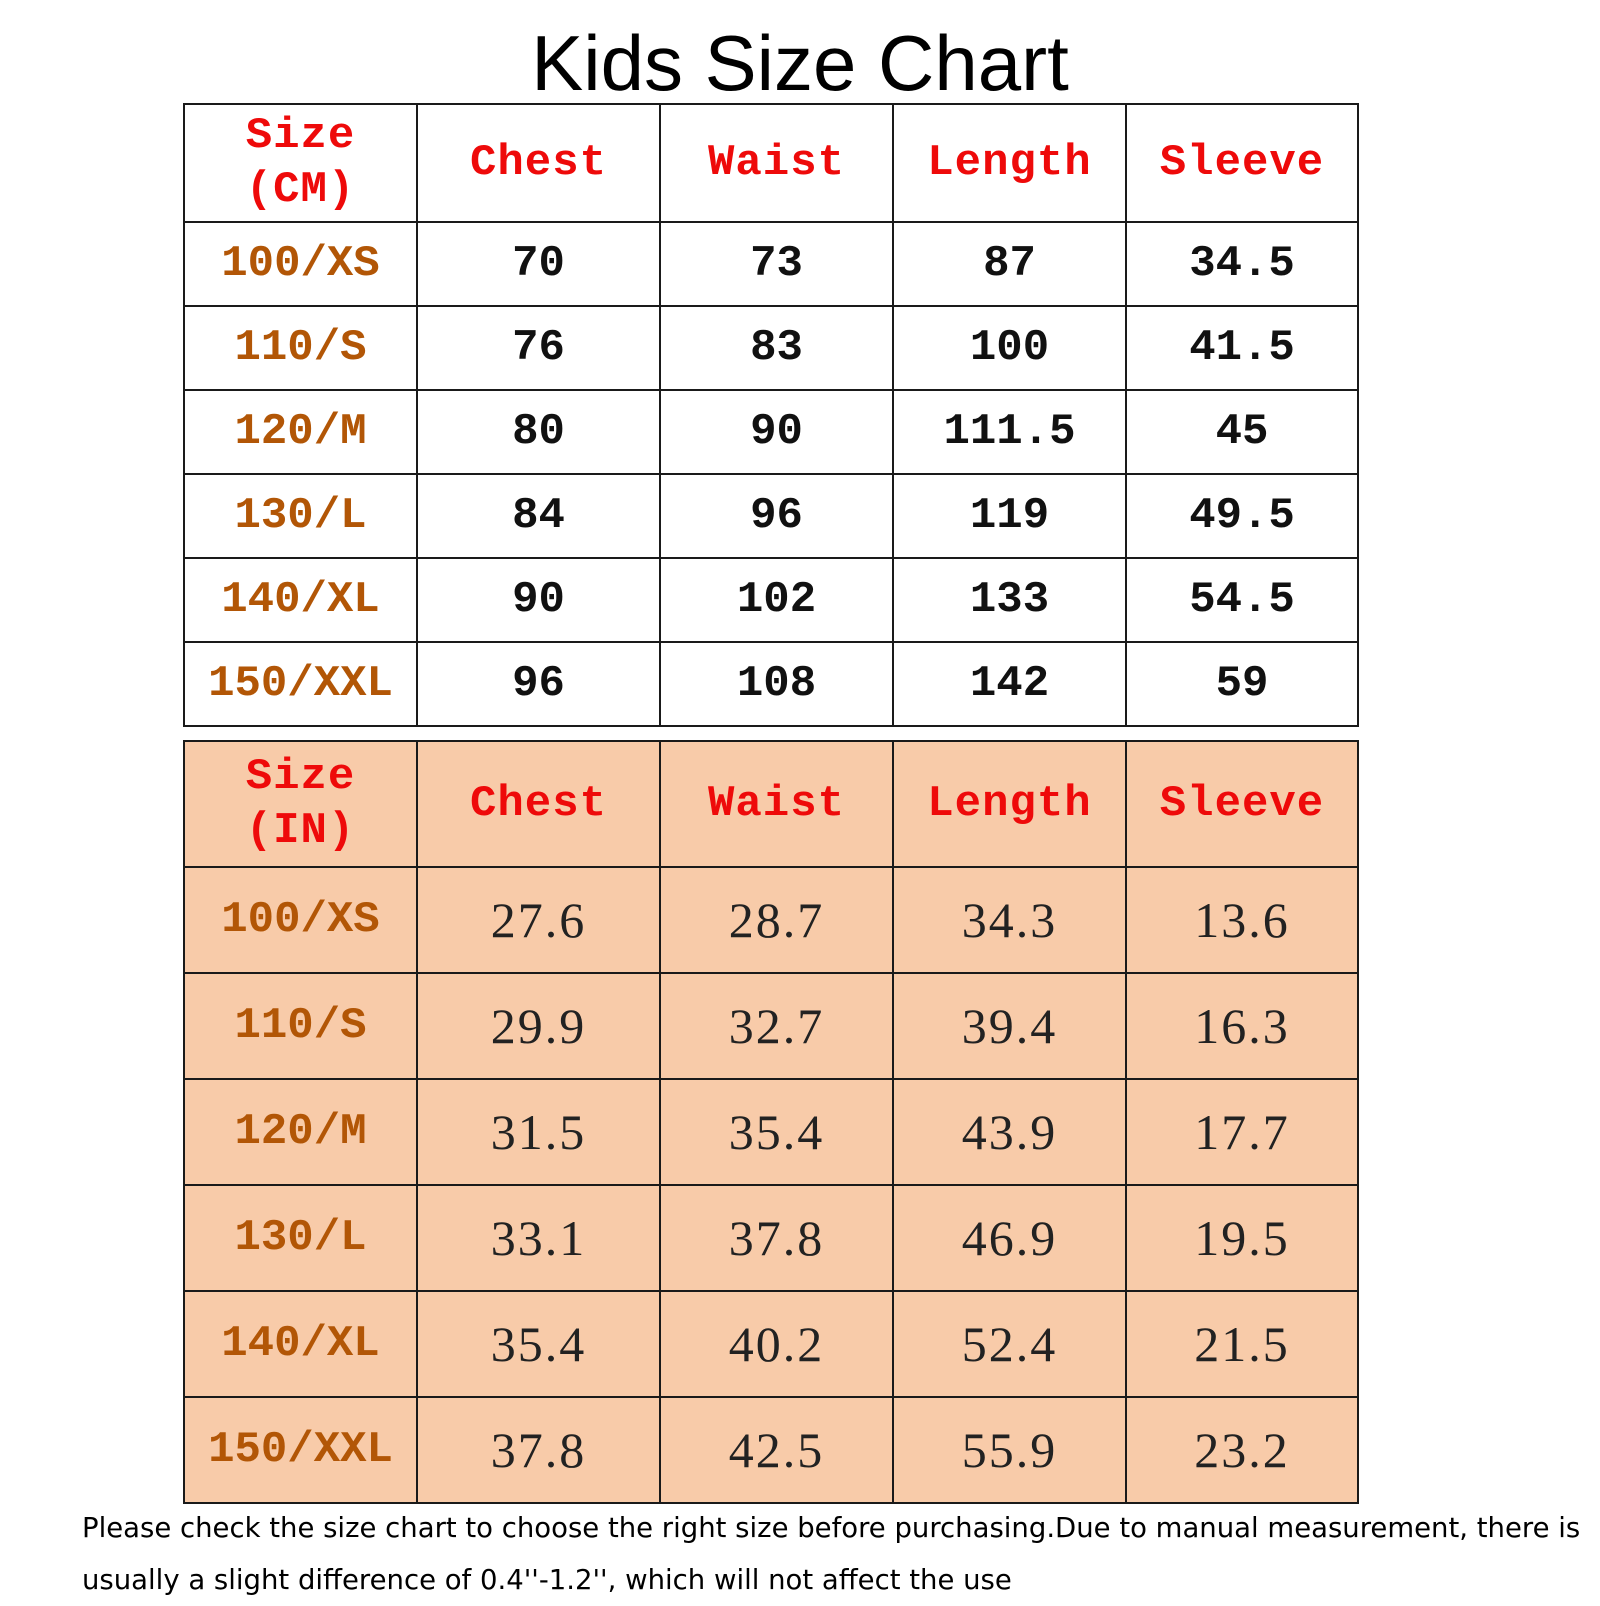 This screenshot has height=1606, width=1600. Describe the element at coordinates (1242, 1238) in the screenshot. I see `sleeve-cell: 19.5` at that location.